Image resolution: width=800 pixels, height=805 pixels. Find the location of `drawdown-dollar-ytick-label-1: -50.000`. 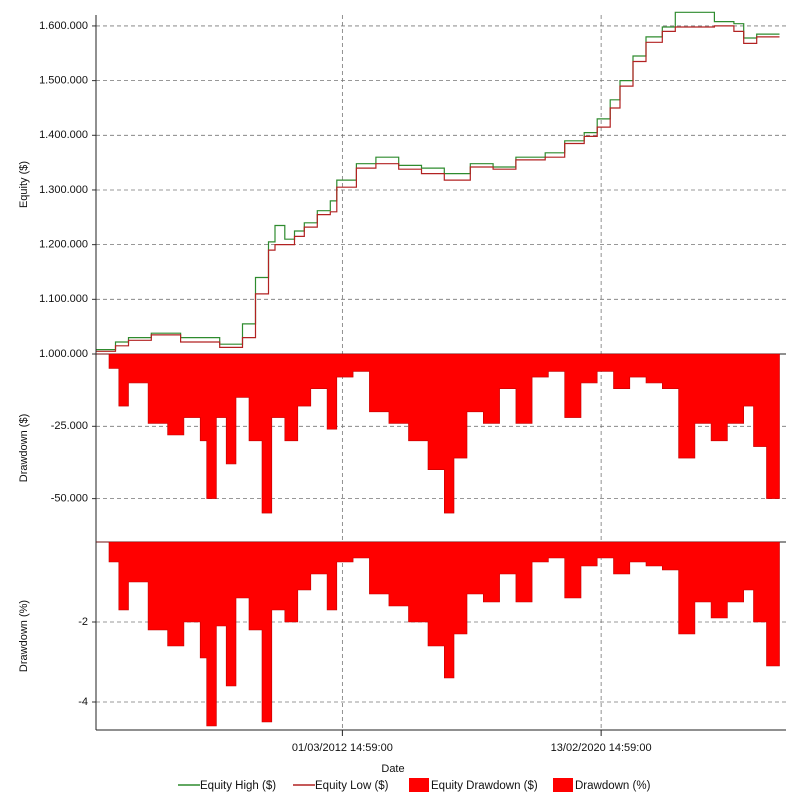

drawdown-dollar-ytick-label-1: -50.000 is located at coordinates (69, 499).